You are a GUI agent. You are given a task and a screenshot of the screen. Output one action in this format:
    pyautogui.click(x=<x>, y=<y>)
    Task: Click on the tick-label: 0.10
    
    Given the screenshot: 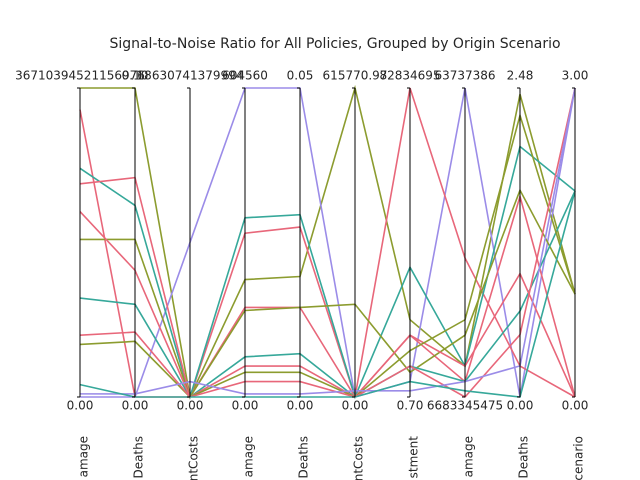 What is the action you would take?
    pyautogui.click(x=135, y=76)
    